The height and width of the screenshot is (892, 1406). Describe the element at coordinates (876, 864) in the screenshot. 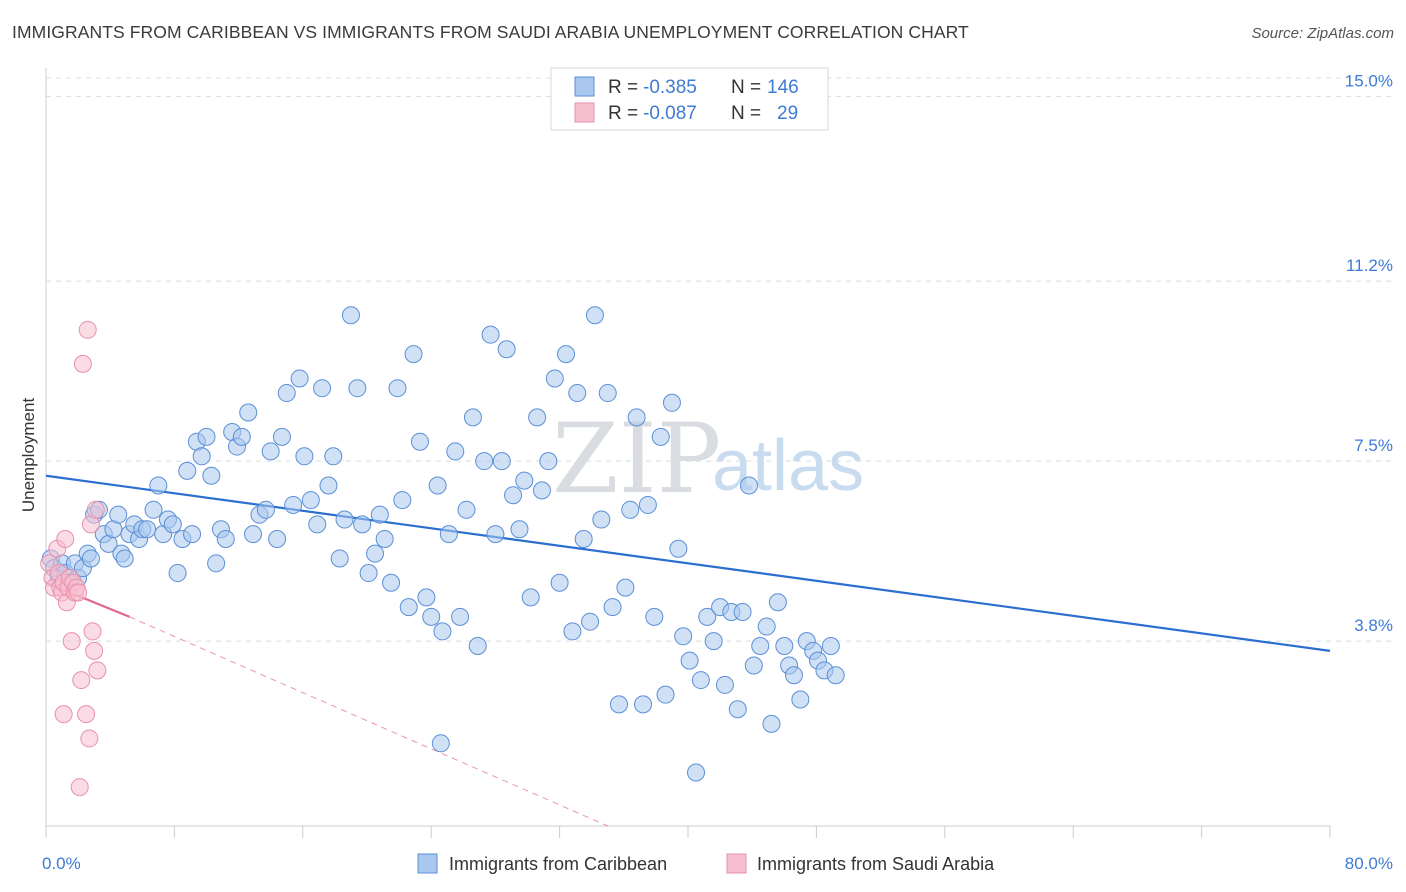

I see `bottom-legend-label-saudi: Immigrants from Saudi Arabia` at that location.